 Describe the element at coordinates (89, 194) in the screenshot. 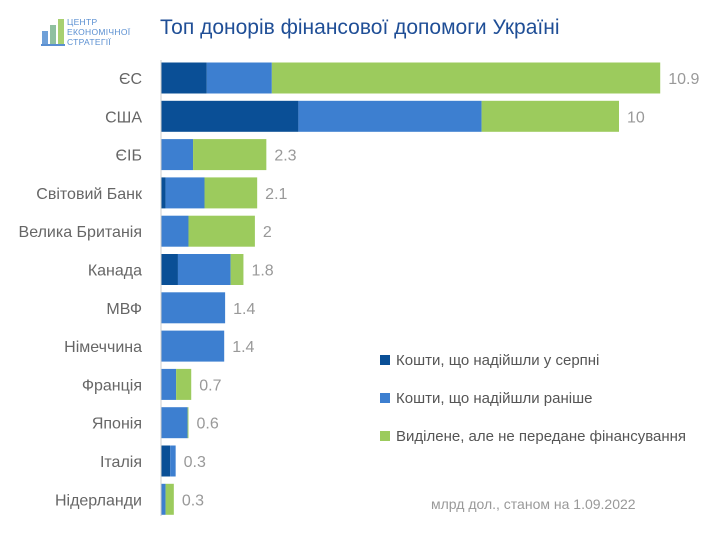

I see `category-label: Світовий Банк` at that location.